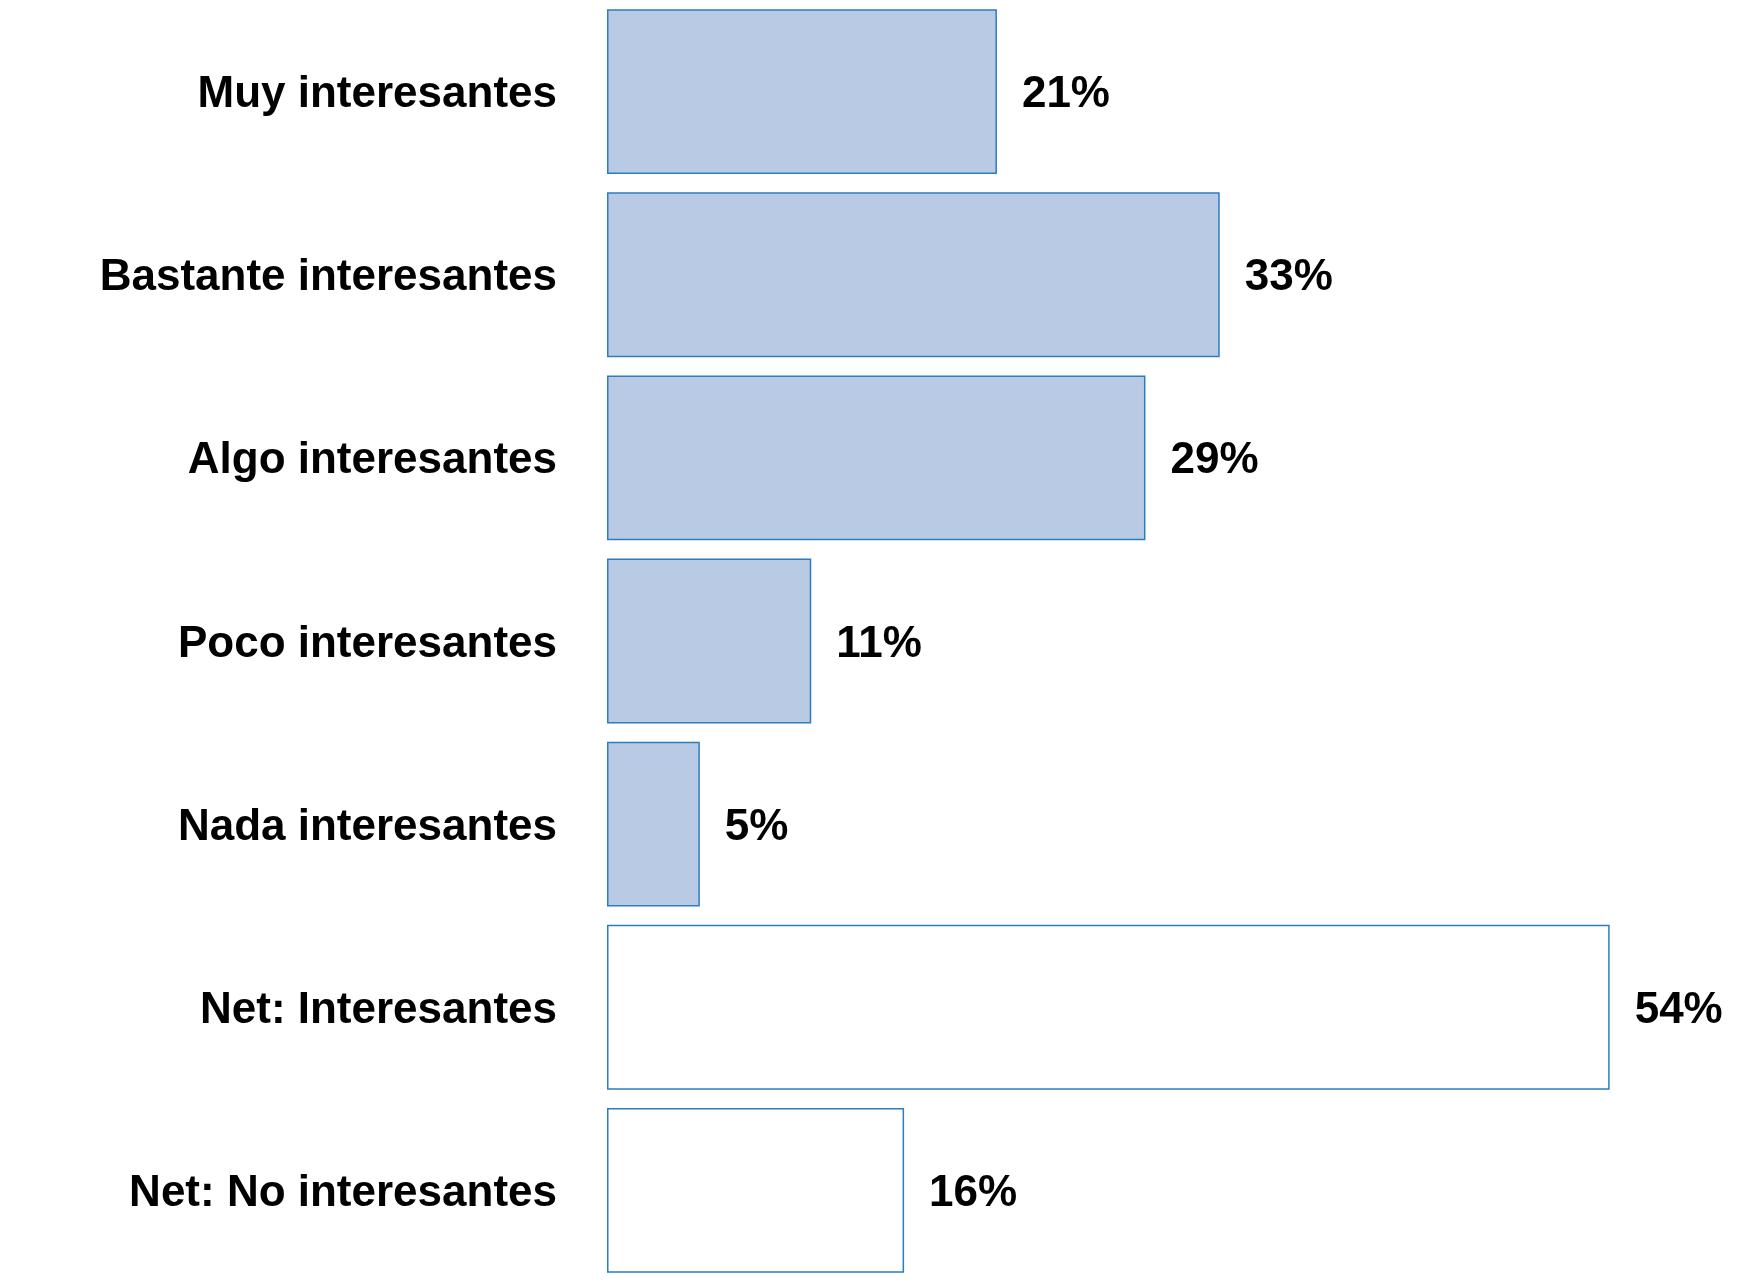  I want to click on data-label: 16%, so click(973, 1190).